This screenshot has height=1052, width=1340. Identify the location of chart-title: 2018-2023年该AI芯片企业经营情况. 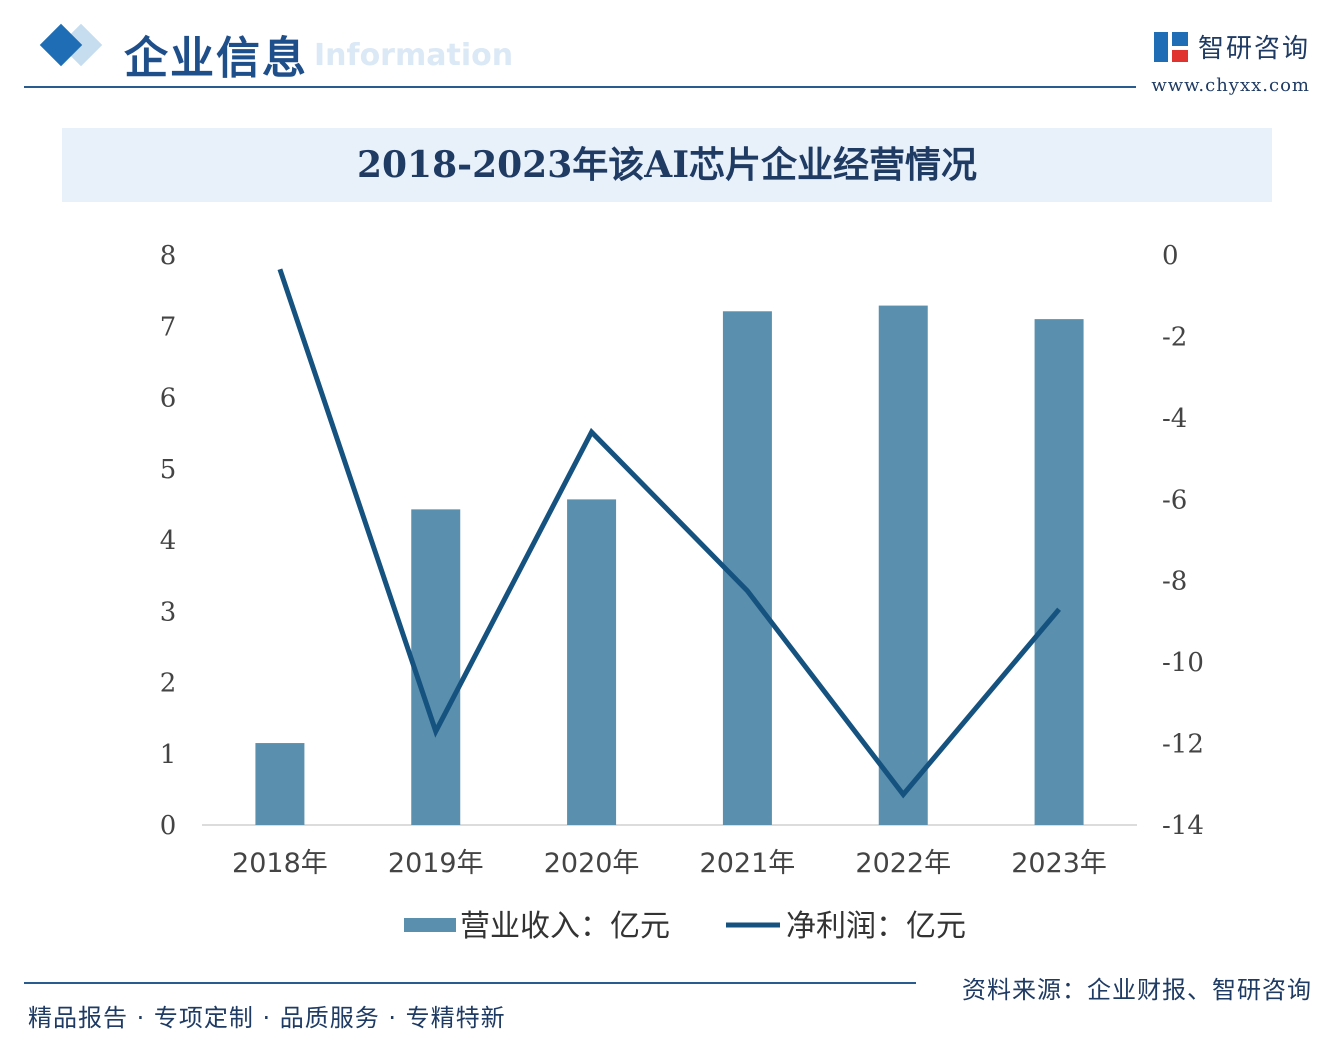
(667, 165).